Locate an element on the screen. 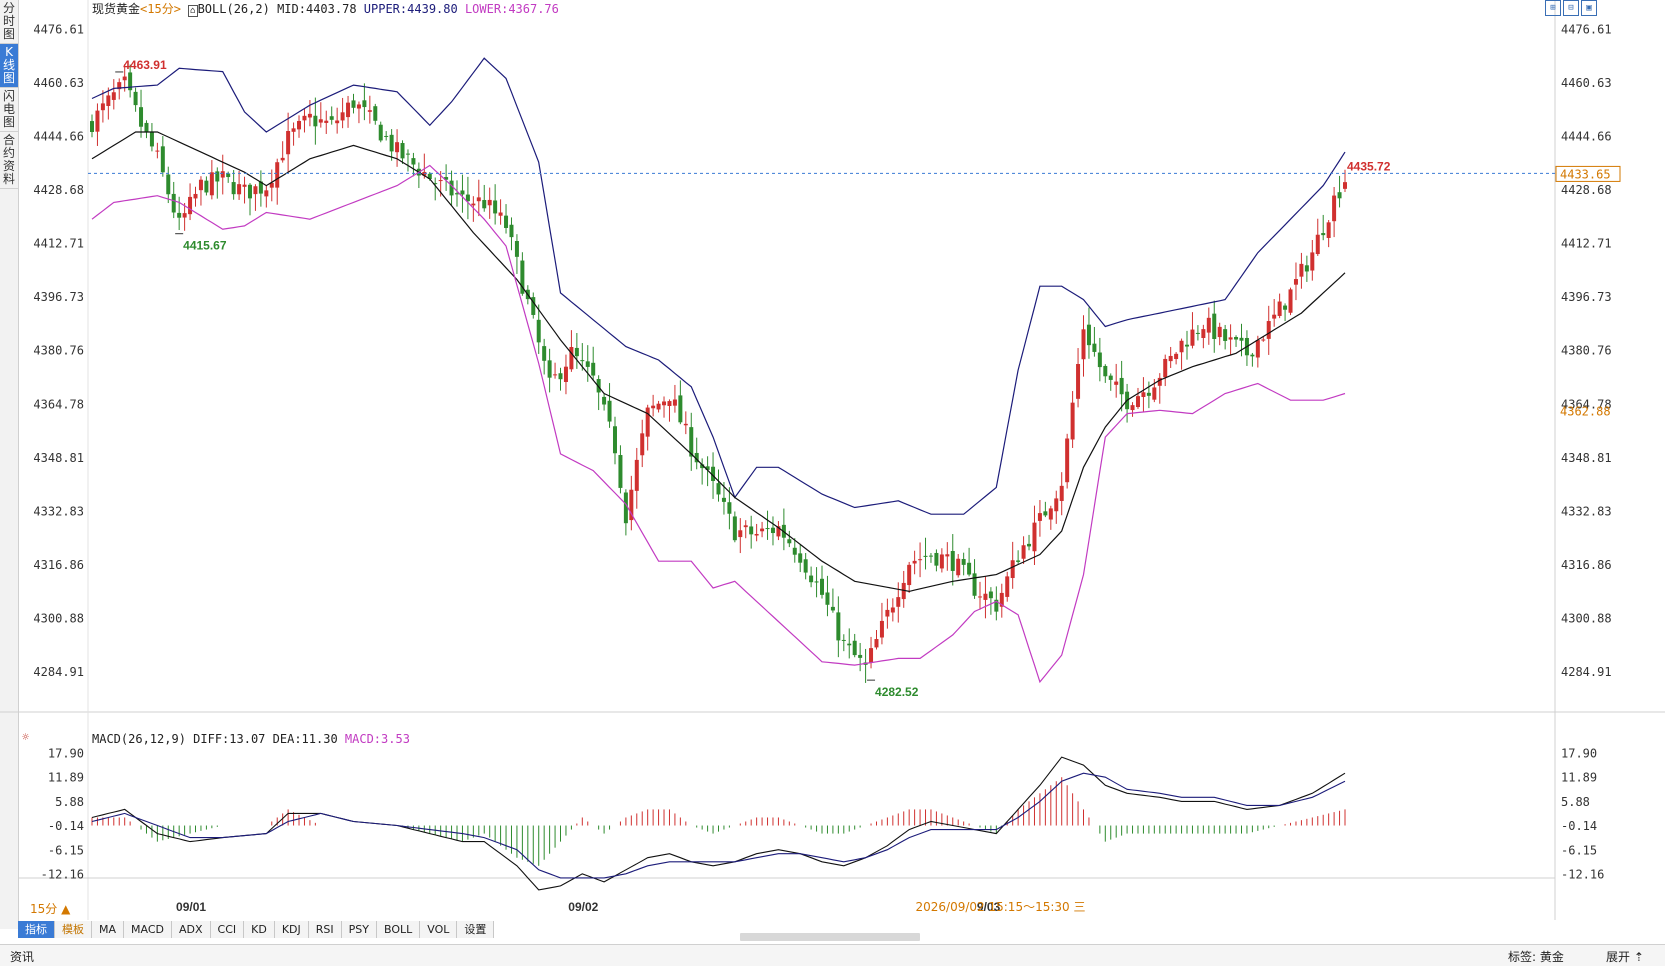  restore-icon: ▣ is located at coordinates (1589, 8).